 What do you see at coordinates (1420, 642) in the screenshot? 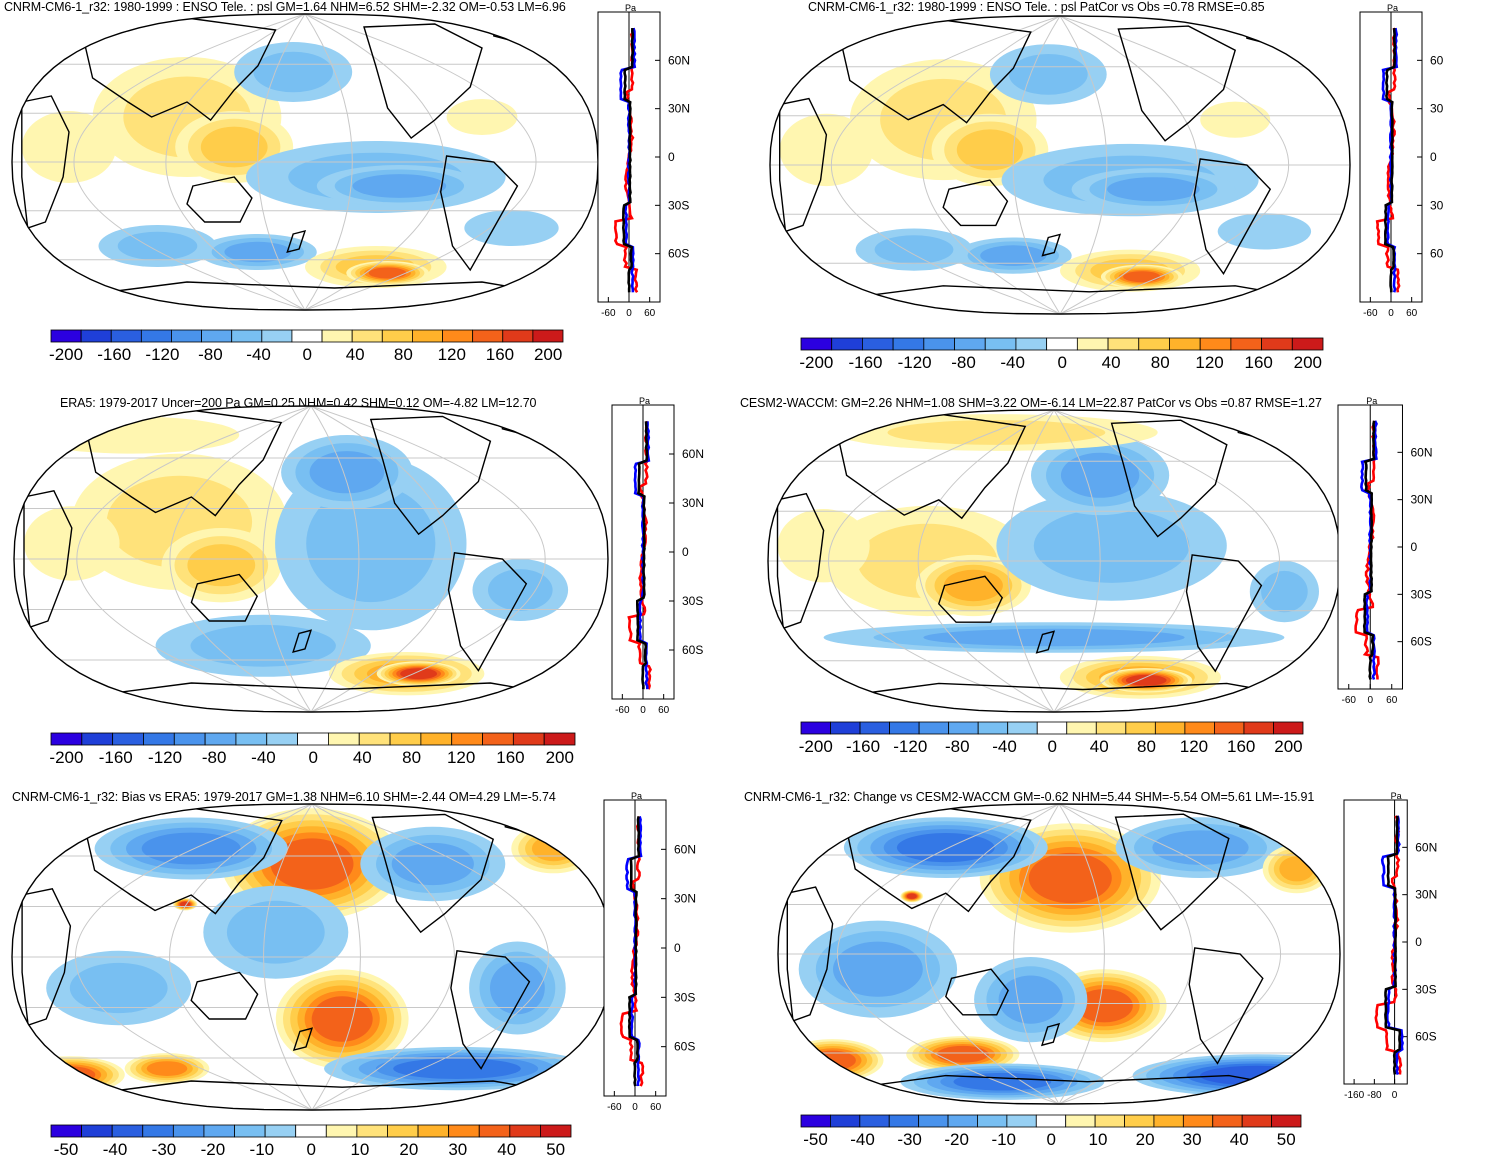
I see `profile-lat-tick-label: 60S` at bounding box center [1420, 642].